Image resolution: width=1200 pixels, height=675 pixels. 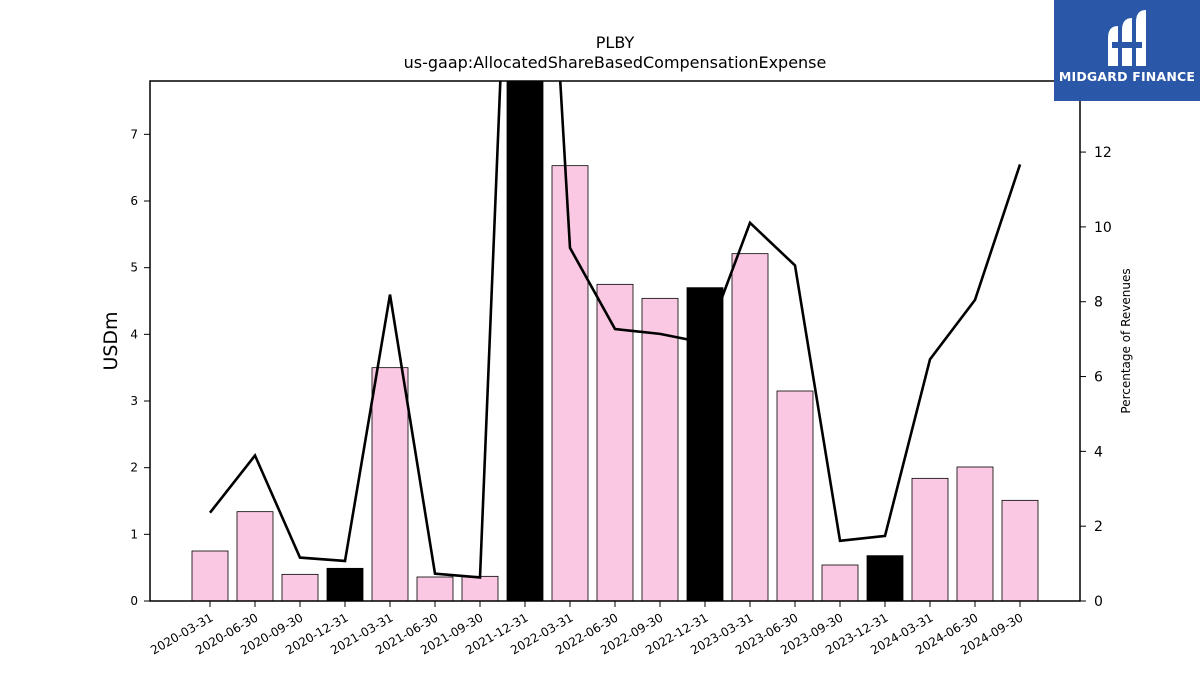 What do you see at coordinates (1098, 452) in the screenshot?
I see `y2-tick-label: 4` at bounding box center [1098, 452].